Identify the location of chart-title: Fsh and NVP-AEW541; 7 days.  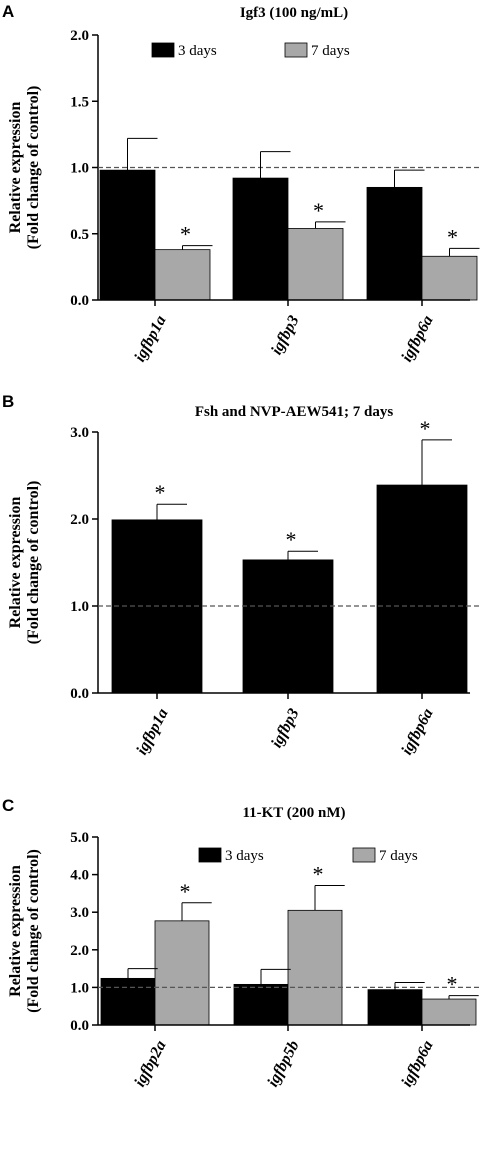
(294, 412).